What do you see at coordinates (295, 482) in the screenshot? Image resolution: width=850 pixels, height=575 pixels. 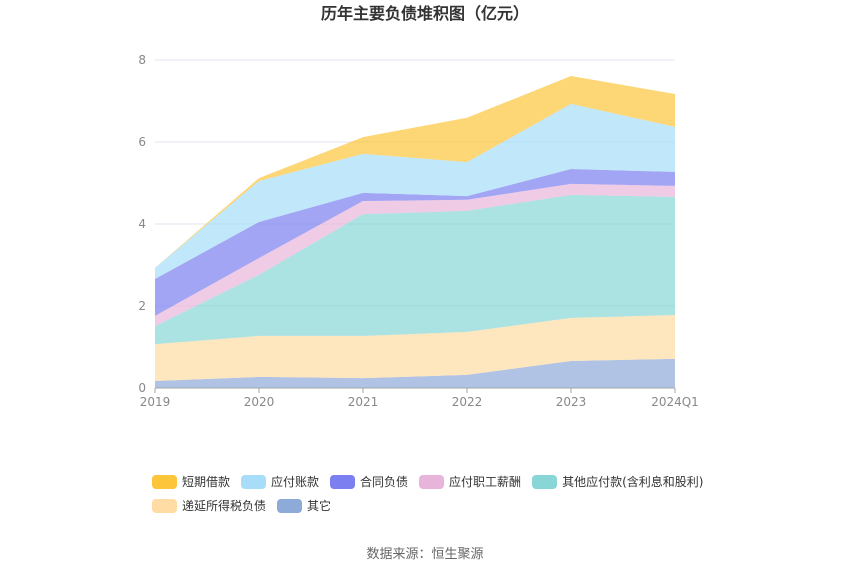 I see `legend-label: 应付账款` at bounding box center [295, 482].